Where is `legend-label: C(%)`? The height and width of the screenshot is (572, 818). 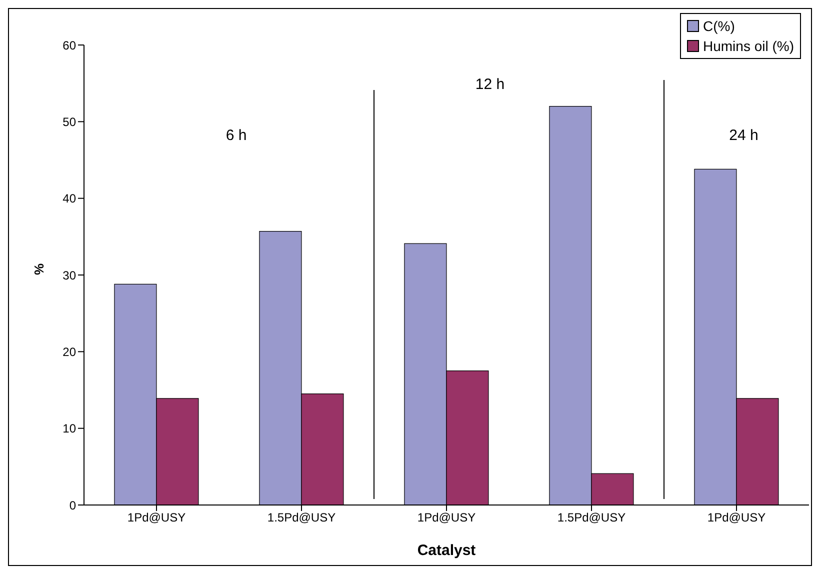
legend-label: C(%) is located at coordinates (718, 26).